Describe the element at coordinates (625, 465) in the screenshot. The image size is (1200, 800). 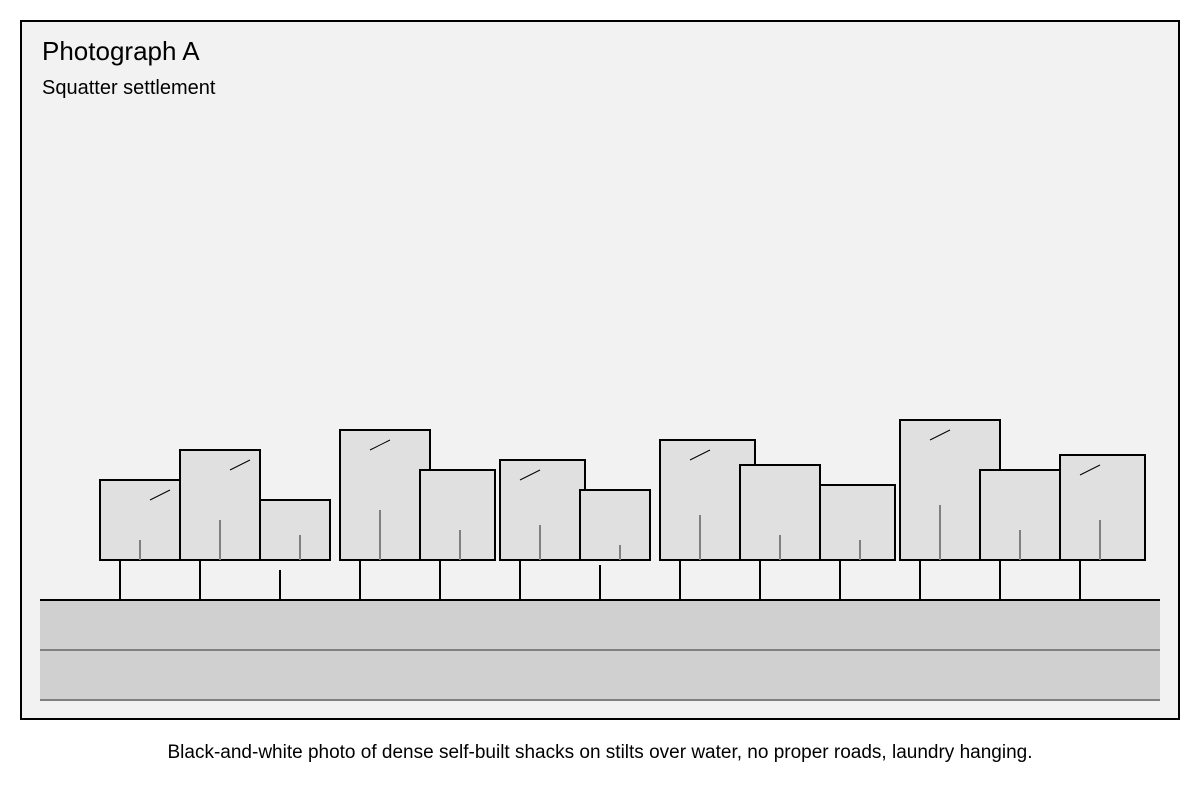
I see `laundry-lines` at that location.